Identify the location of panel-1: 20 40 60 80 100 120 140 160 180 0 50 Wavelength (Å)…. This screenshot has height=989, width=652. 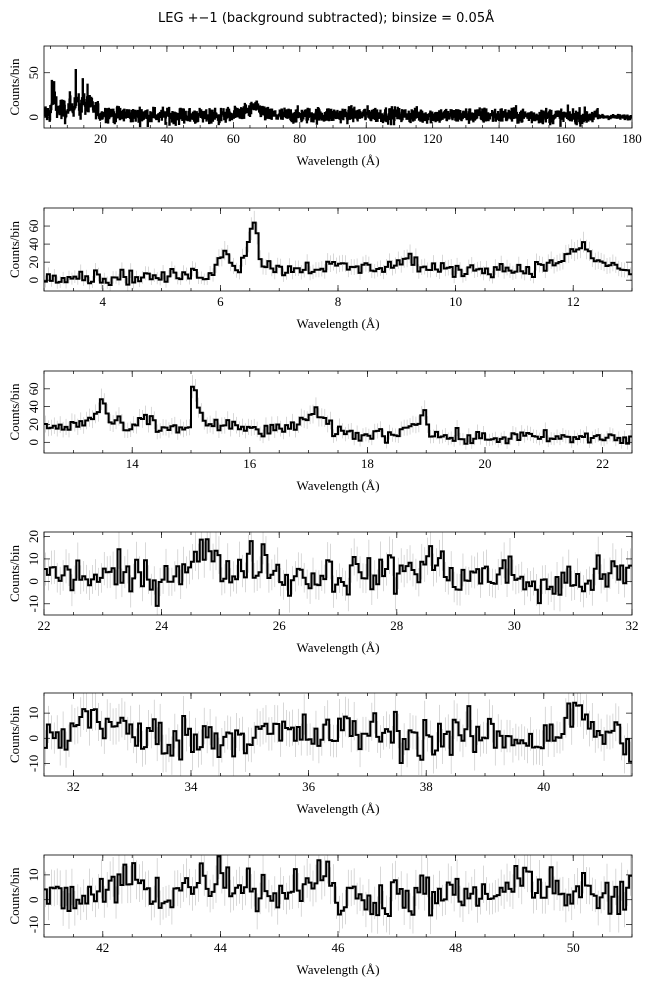
(324, 106).